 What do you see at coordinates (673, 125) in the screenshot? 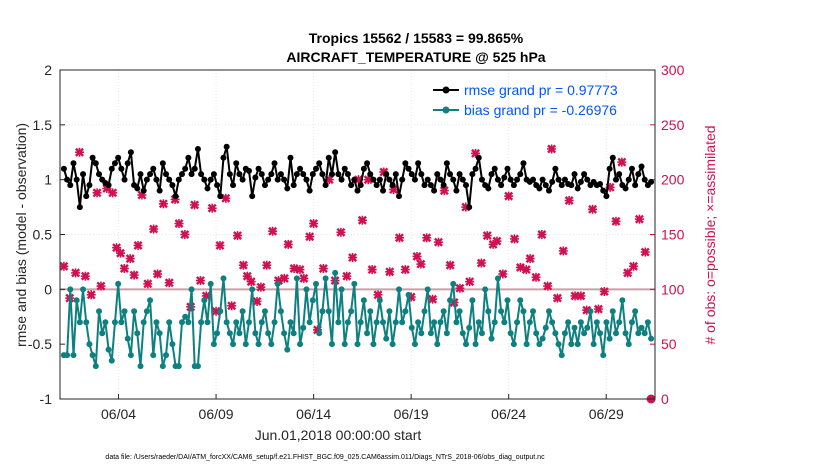
I see `right-tick-label: 250` at bounding box center [673, 125].